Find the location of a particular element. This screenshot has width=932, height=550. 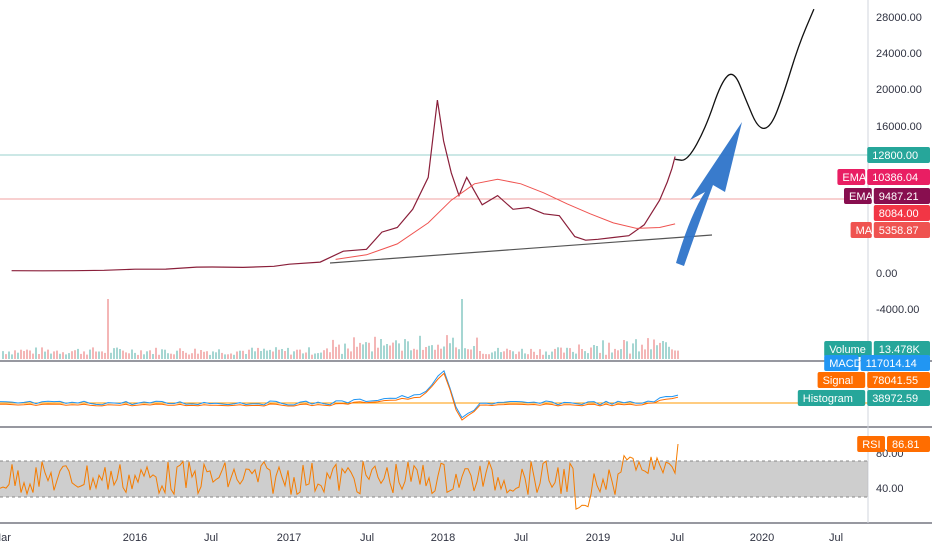

macd-panel is located at coordinates (434, 395).